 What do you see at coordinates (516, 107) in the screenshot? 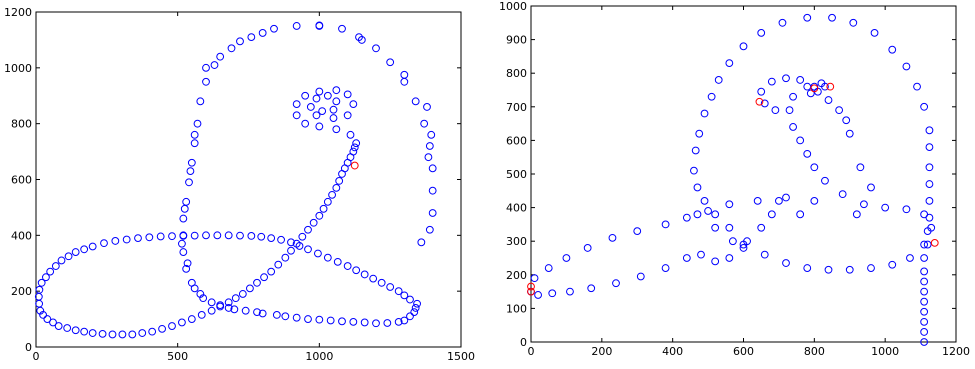
I see `y-tick-label: 700` at bounding box center [516, 107].